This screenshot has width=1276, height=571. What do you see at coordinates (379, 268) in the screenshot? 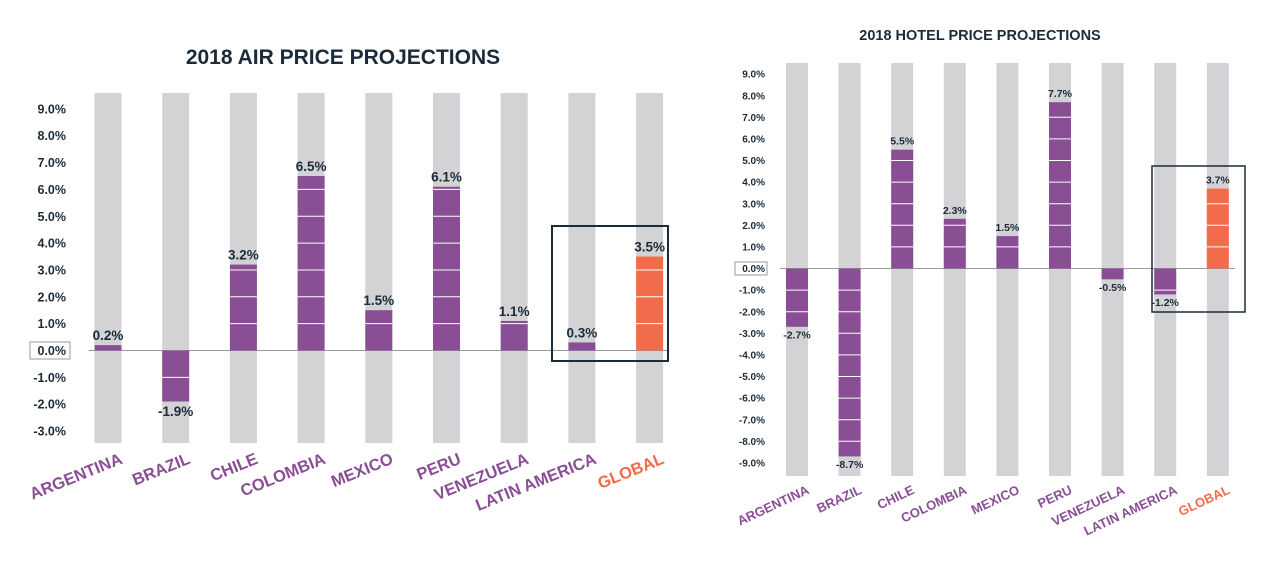
I see `track-mexico` at bounding box center [379, 268].